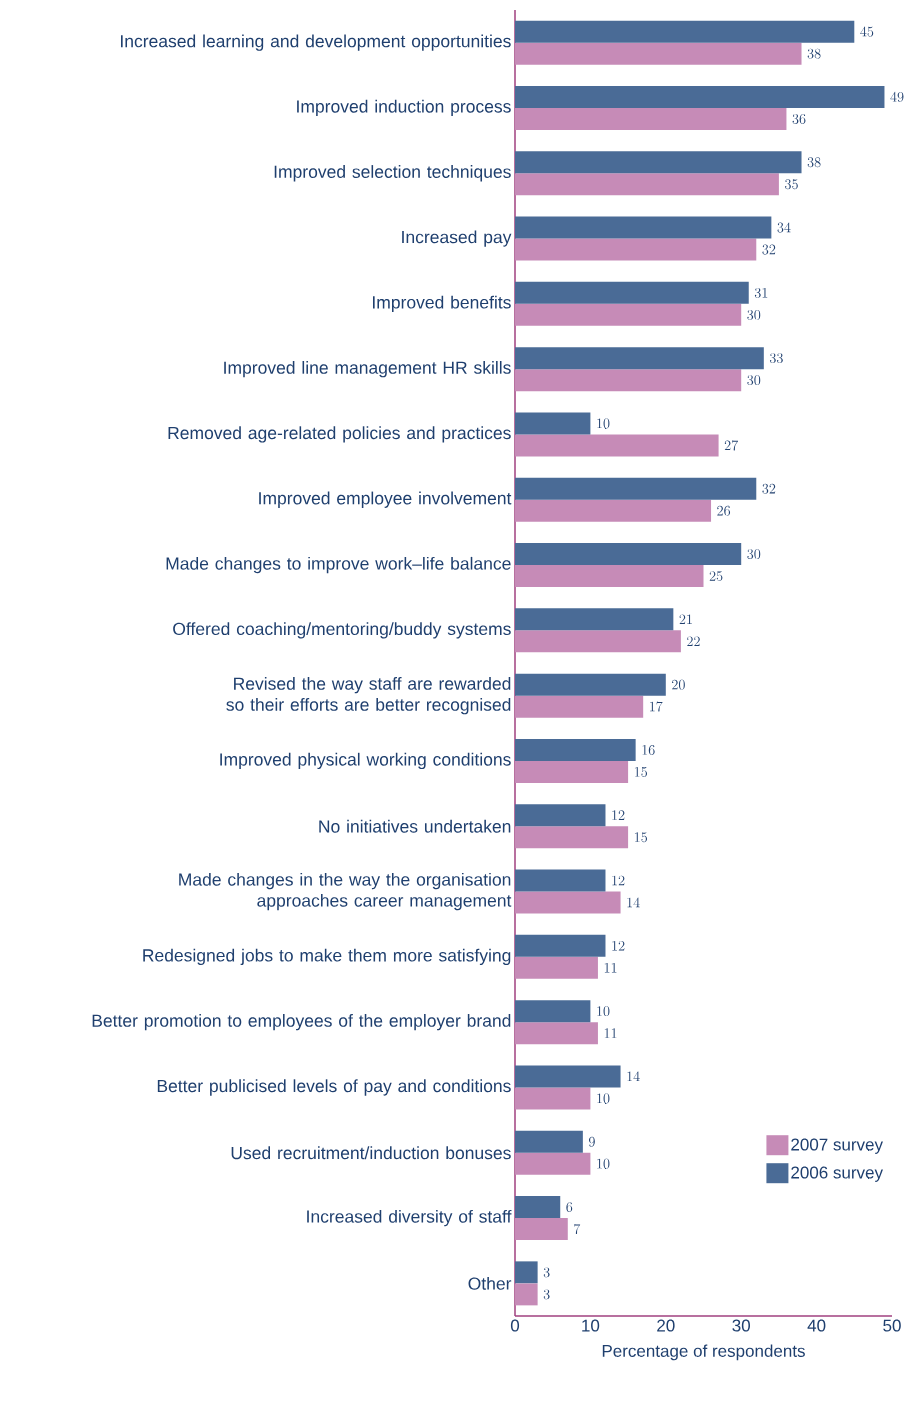 This screenshot has width=918, height=1402. I want to click on data-label: 14, so click(633, 1076).